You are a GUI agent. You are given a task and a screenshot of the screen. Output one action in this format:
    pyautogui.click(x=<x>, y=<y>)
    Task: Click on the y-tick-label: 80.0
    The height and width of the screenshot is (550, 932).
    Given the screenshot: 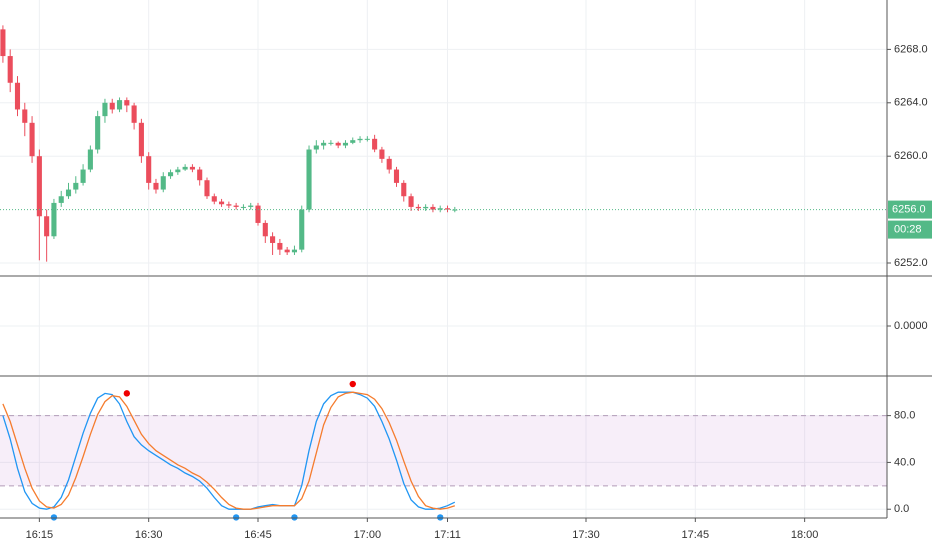 What is the action you would take?
    pyautogui.click(x=904, y=416)
    